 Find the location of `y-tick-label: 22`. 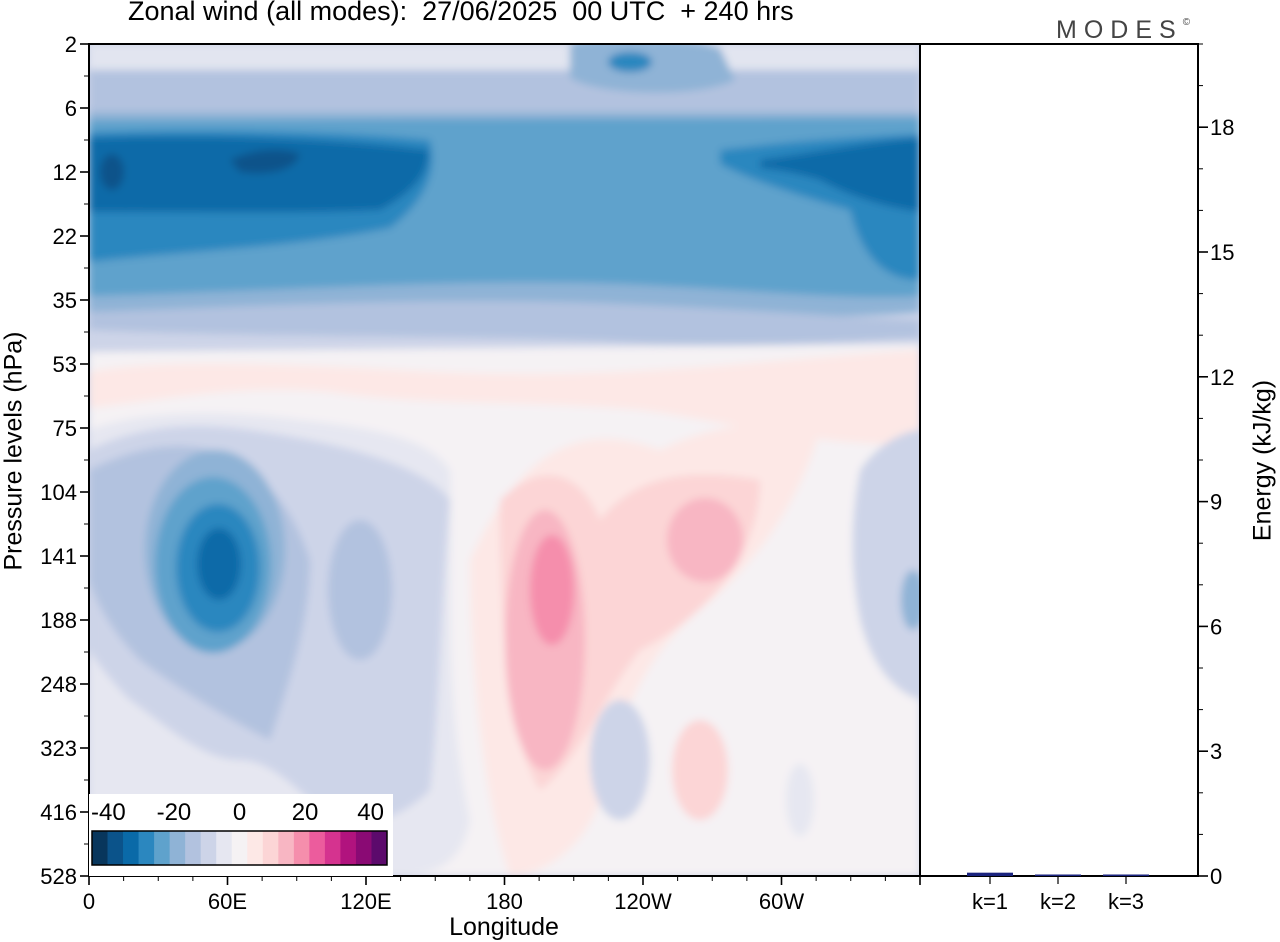

y-tick-label: 22 is located at coordinates (65, 236).